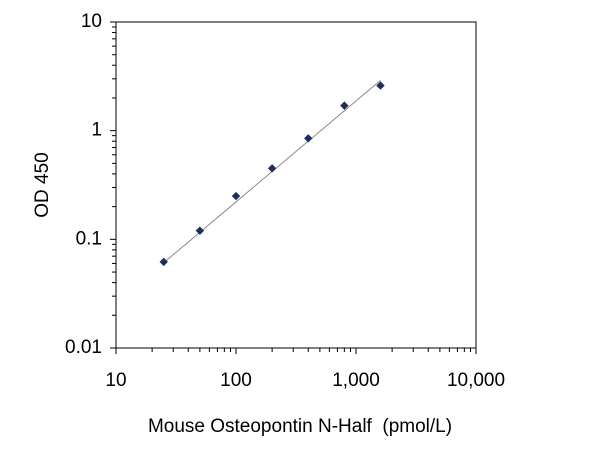 Image resolution: width=600 pixels, height=450 pixels. What do you see at coordinates (236, 380) in the screenshot?
I see `x-tick-label-100: 100` at bounding box center [236, 380].